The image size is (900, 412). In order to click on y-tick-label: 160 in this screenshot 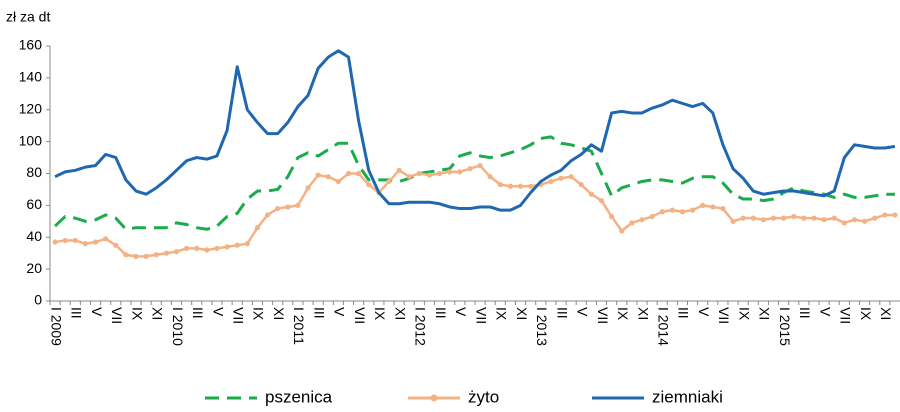, I will do `click(31, 45)`.